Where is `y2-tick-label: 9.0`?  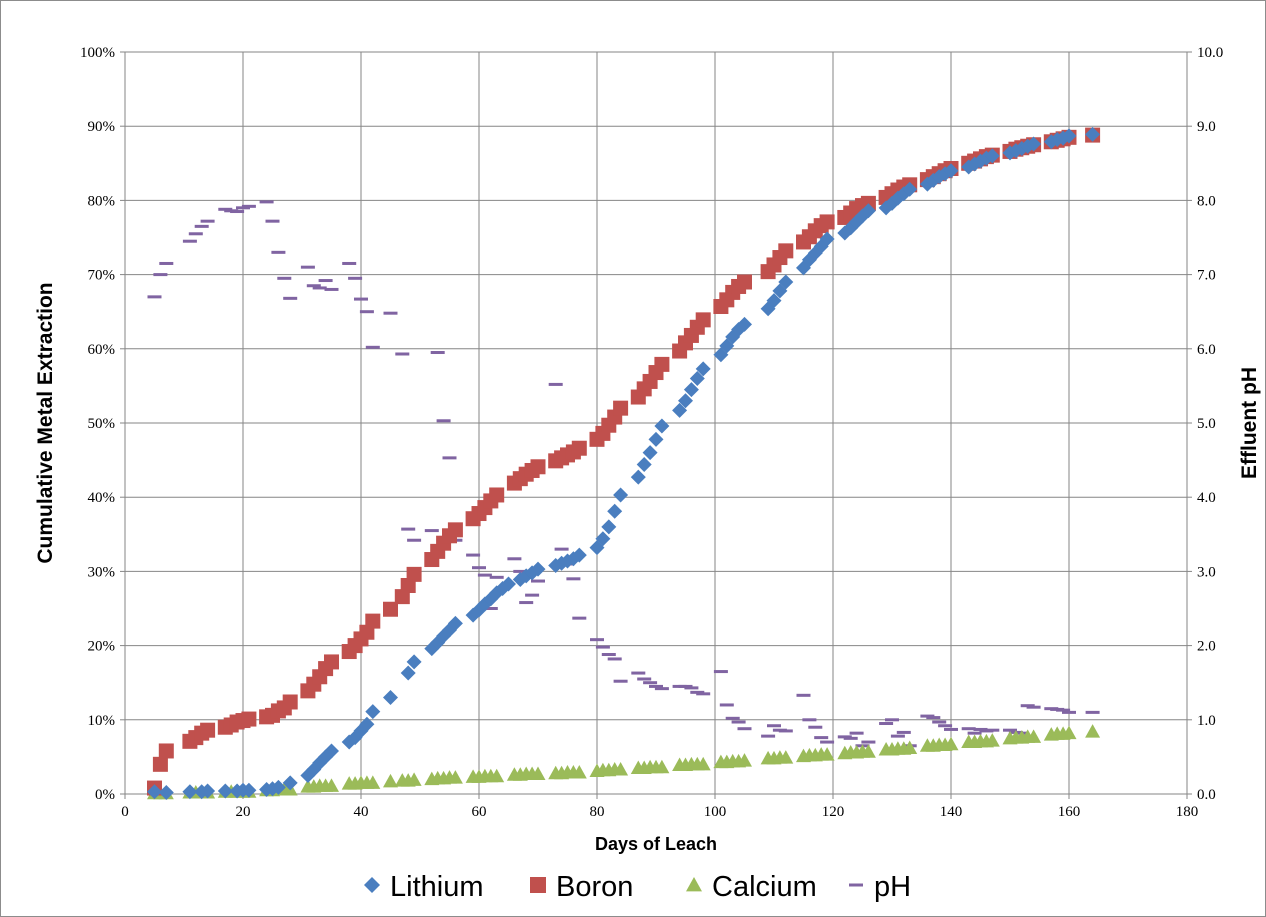
y2-tick-label: 9.0 is located at coordinates (1206, 127).